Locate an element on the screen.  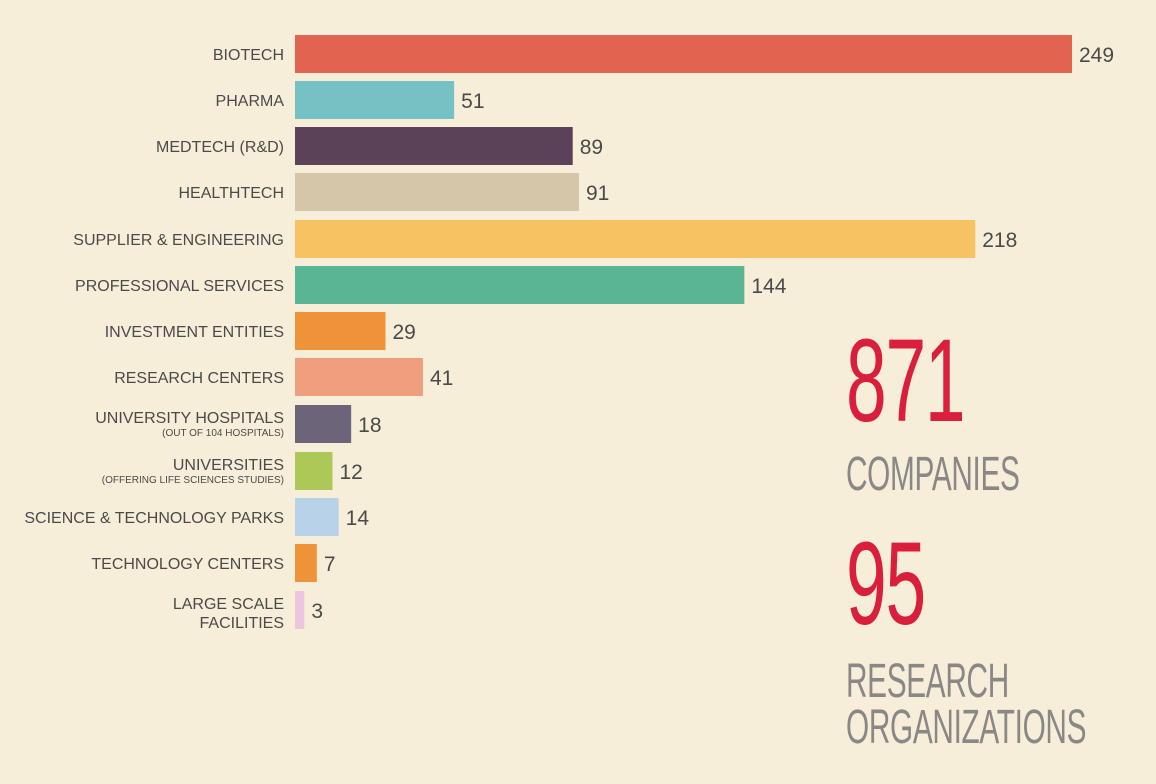
value-label-8: 18 is located at coordinates (369, 425).